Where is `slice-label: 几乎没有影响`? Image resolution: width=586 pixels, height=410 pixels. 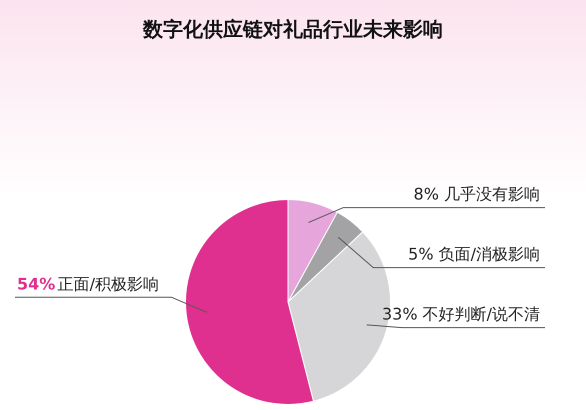
slice-label: 几乎没有影响 is located at coordinates (492, 194).